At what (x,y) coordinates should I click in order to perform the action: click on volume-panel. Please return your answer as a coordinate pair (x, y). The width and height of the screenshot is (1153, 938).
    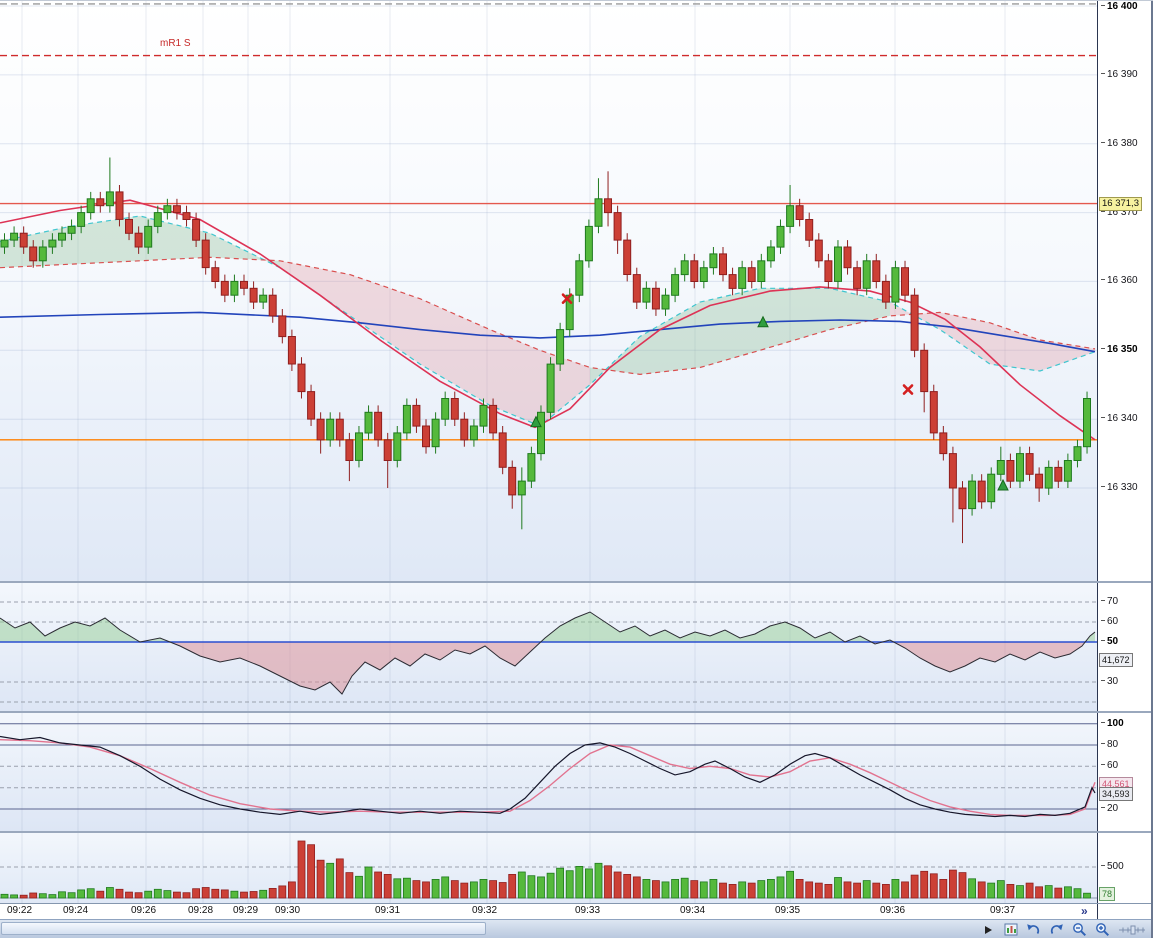
    Looking at the image, I should click on (548, 868).